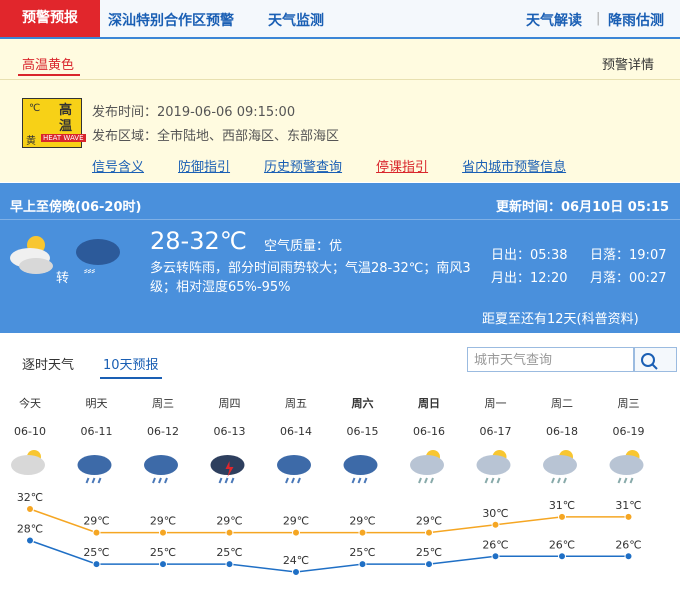 The width and height of the screenshot is (680, 599). I want to click on warning-icon: ℃ 高 温 黄 HEAT WAVE, so click(54, 123).